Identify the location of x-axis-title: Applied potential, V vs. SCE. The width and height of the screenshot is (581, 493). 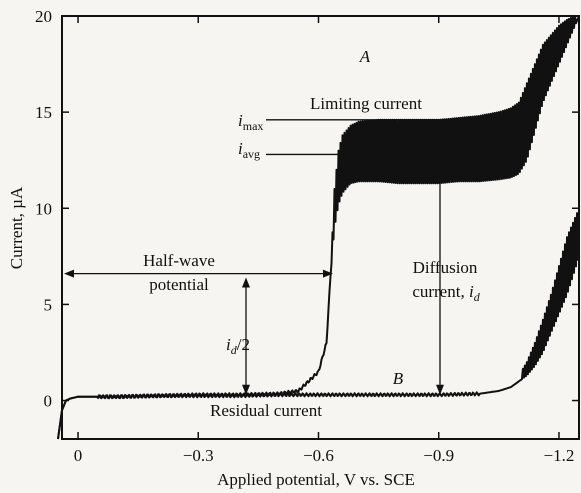
(316, 479).